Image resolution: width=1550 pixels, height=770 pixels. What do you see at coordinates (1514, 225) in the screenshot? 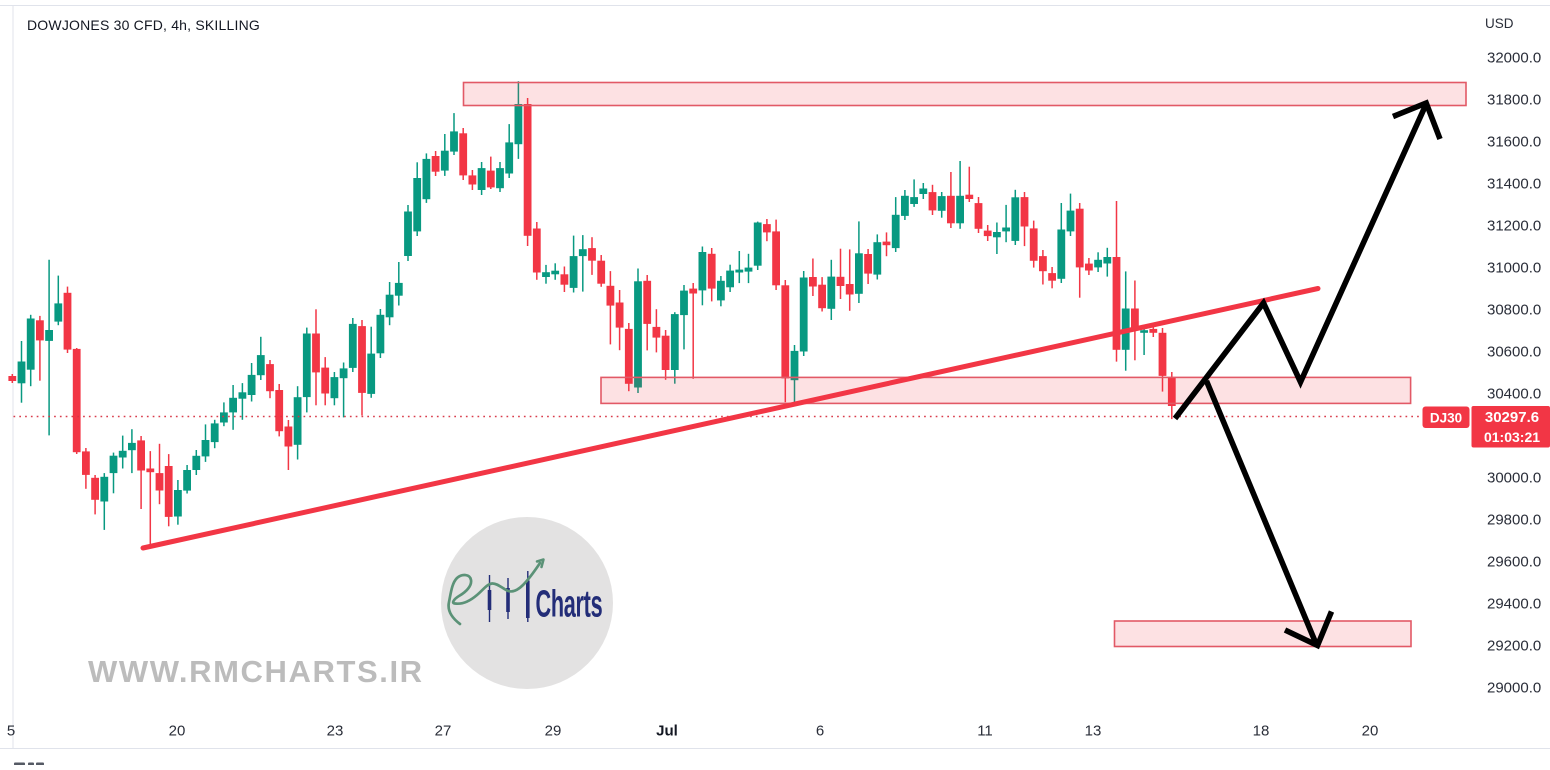
I see `svg-text: 31200.0` at bounding box center [1514, 225].